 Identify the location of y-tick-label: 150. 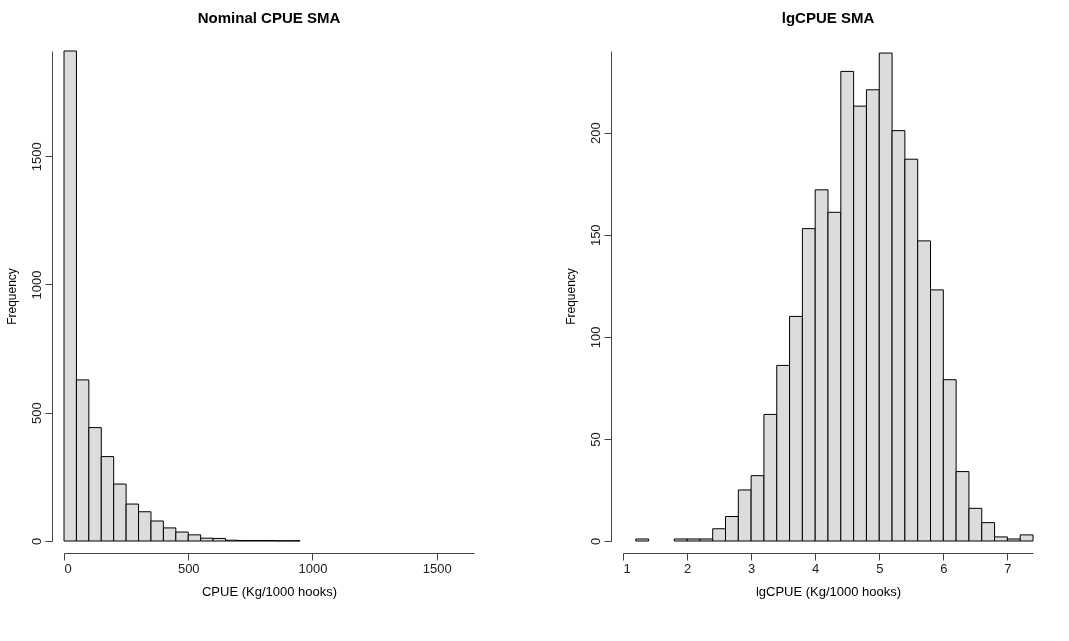
(595, 235).